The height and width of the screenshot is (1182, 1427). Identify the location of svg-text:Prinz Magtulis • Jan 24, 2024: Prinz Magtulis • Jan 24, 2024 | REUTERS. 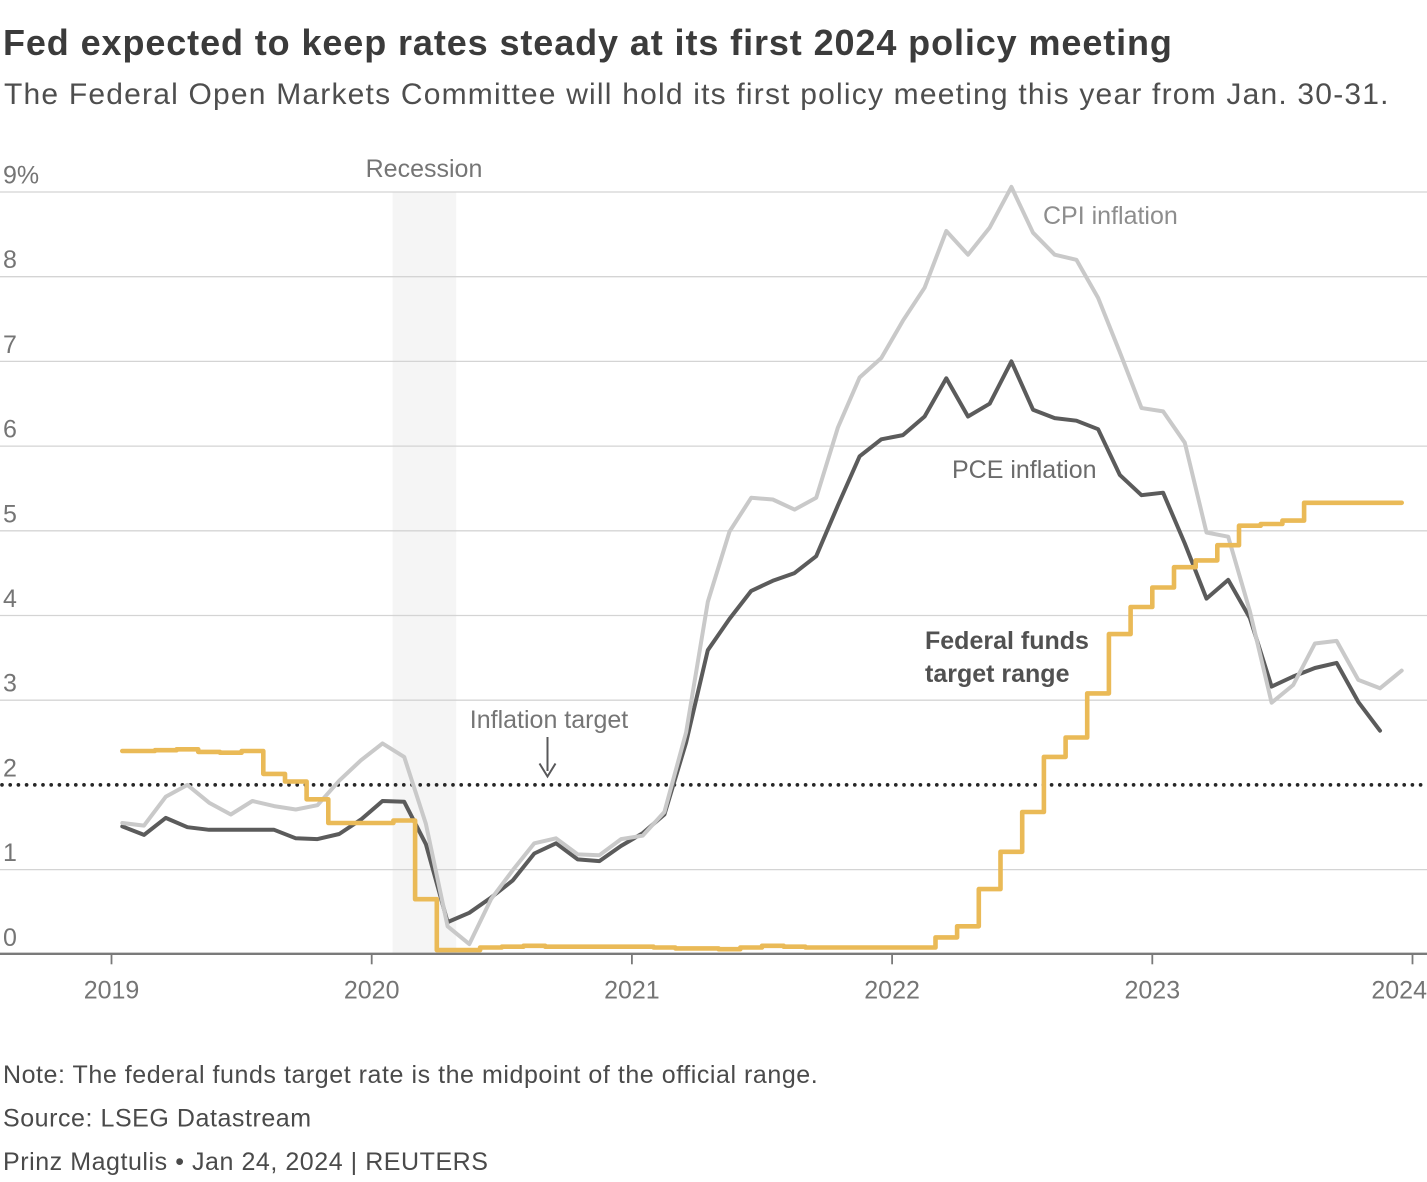
(246, 1162).